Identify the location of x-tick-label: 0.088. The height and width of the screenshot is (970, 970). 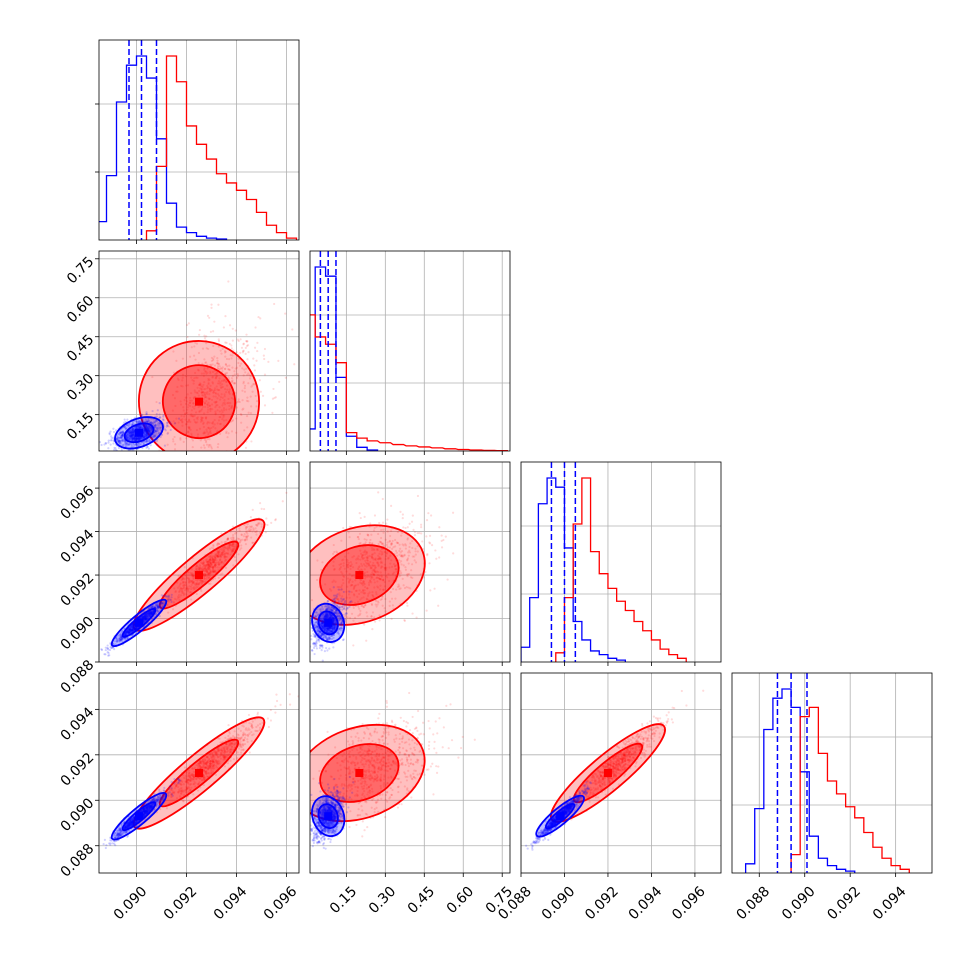
(754, 904).